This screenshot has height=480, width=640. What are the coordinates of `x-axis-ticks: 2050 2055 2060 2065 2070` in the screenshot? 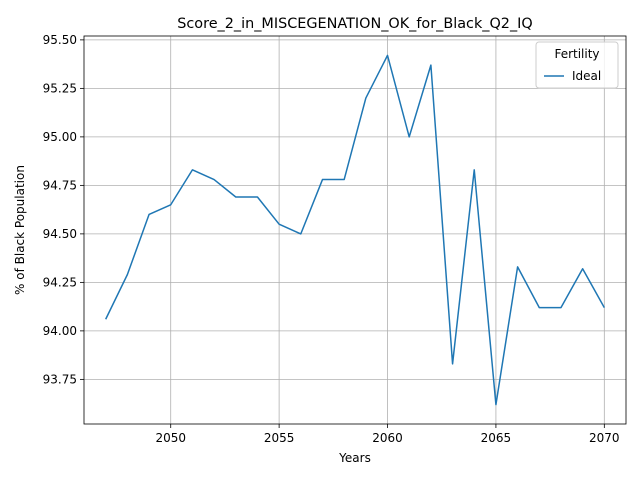 It's located at (387, 434).